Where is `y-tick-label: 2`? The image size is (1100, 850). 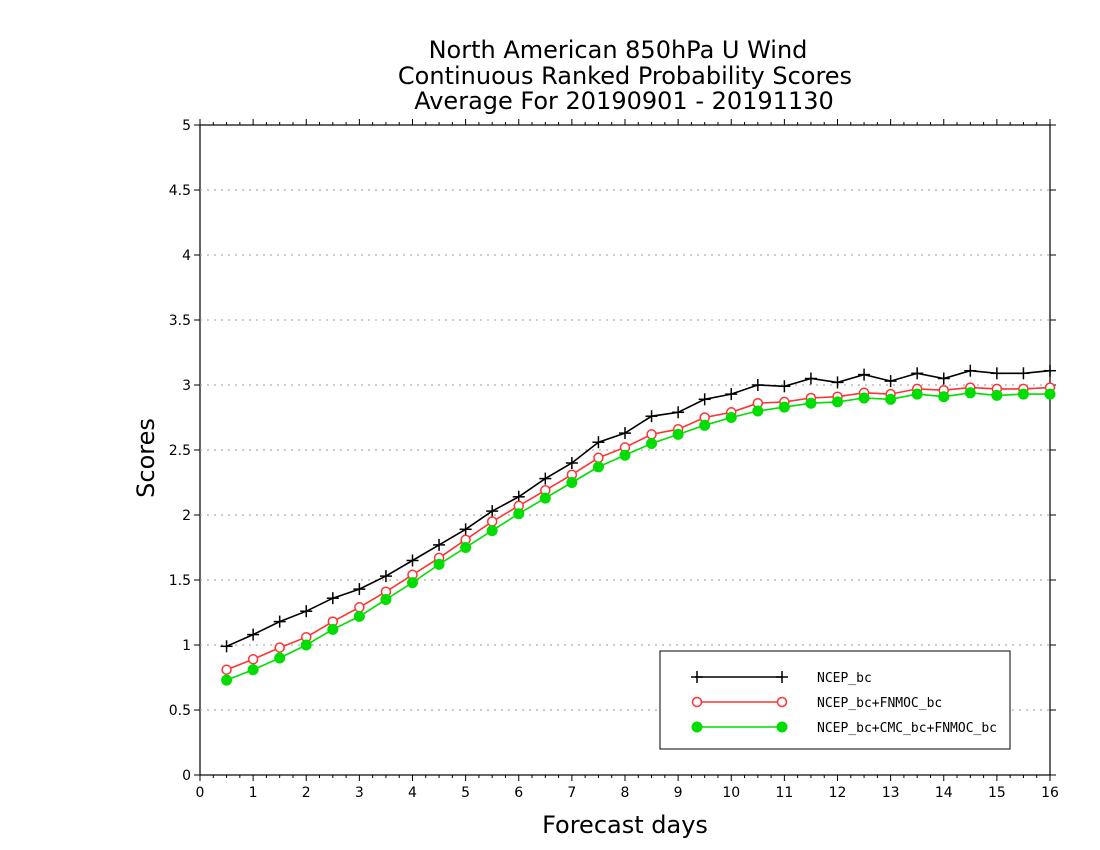 y-tick-label: 2 is located at coordinates (186, 516).